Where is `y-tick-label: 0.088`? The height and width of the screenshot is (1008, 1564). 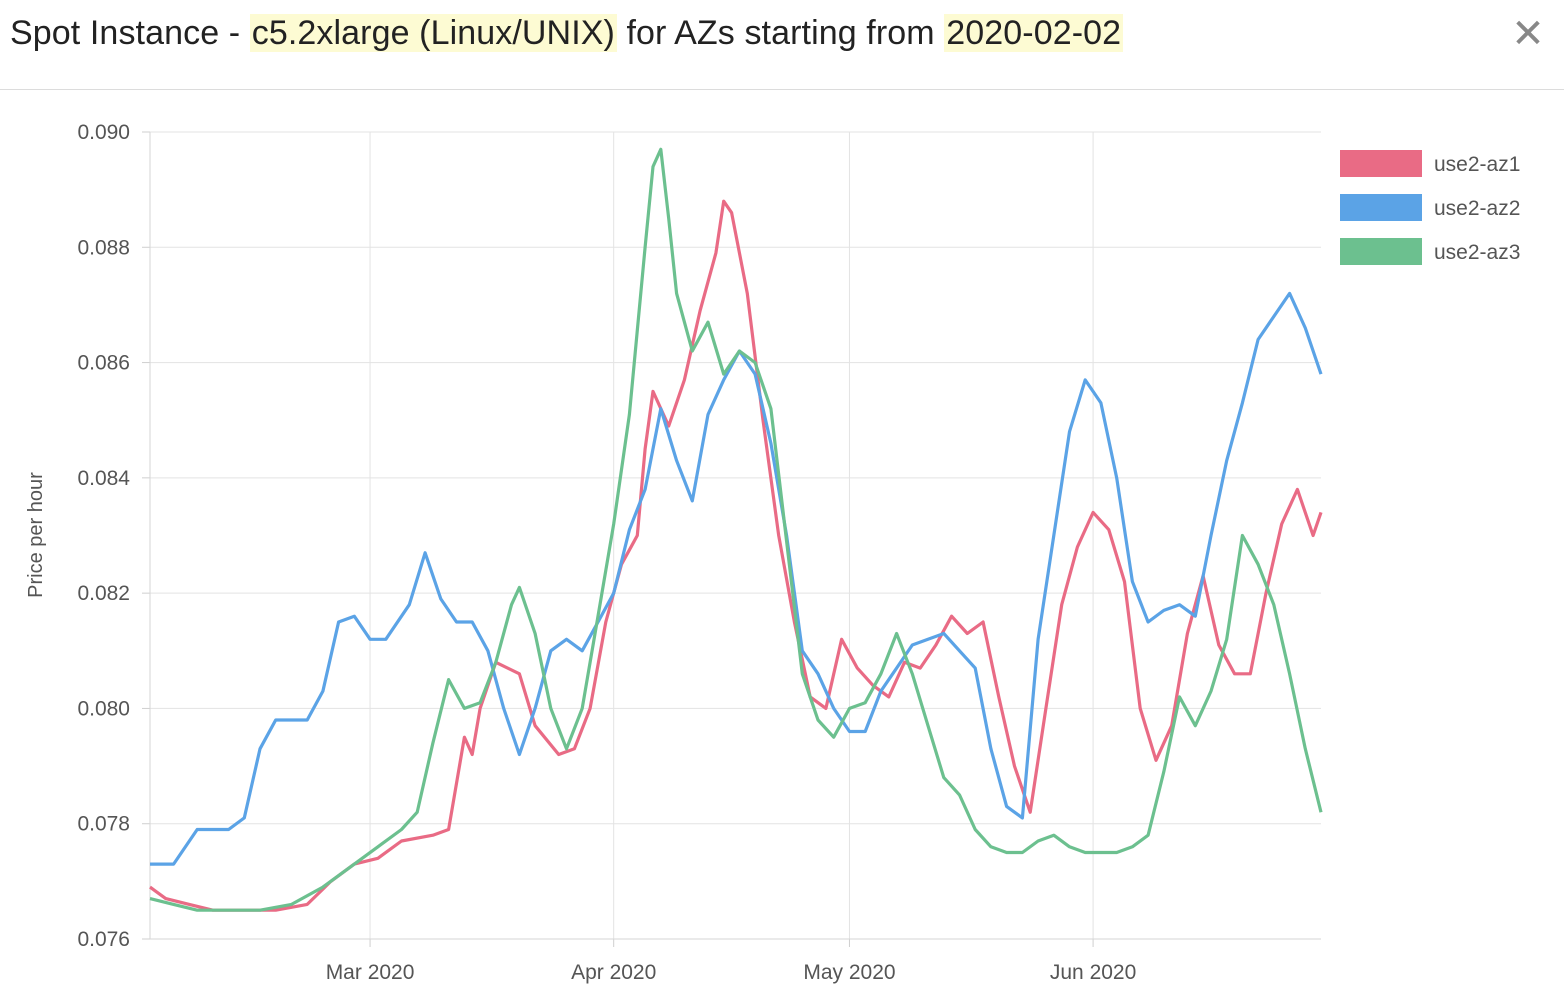
y-tick-label: 0.088 is located at coordinates (103, 247).